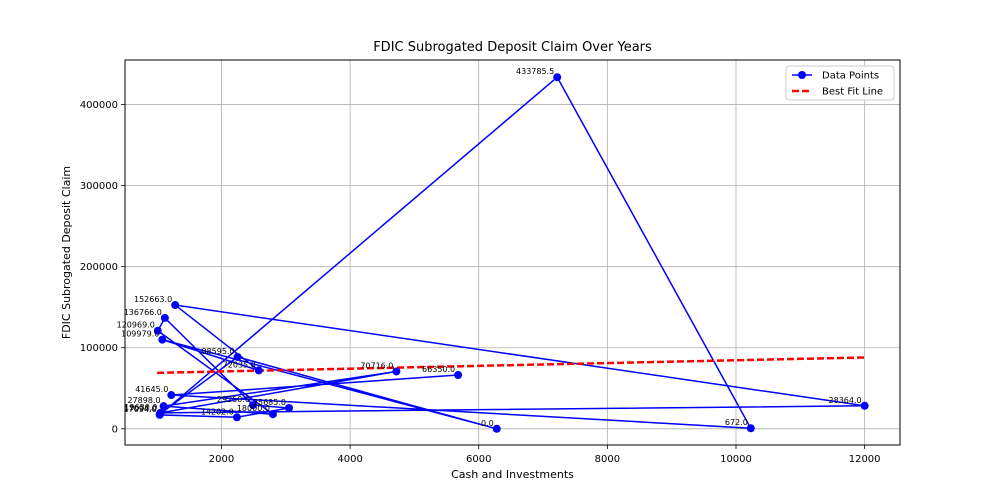 This screenshot has height=504, width=1000. Describe the element at coordinates (852, 92) in the screenshot. I see `legend-label-best-fit: Best Fit Line` at that location.